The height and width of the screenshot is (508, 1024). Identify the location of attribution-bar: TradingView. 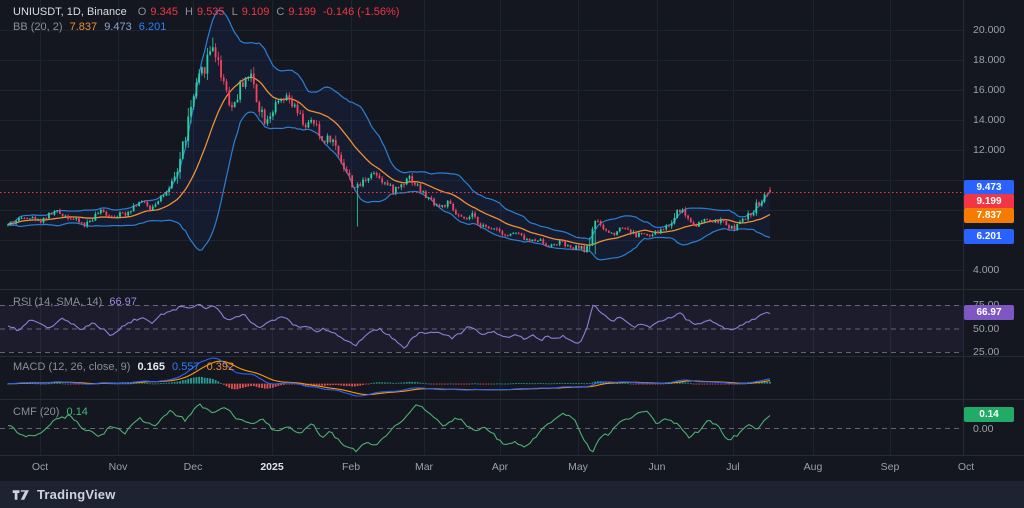
(512, 494).